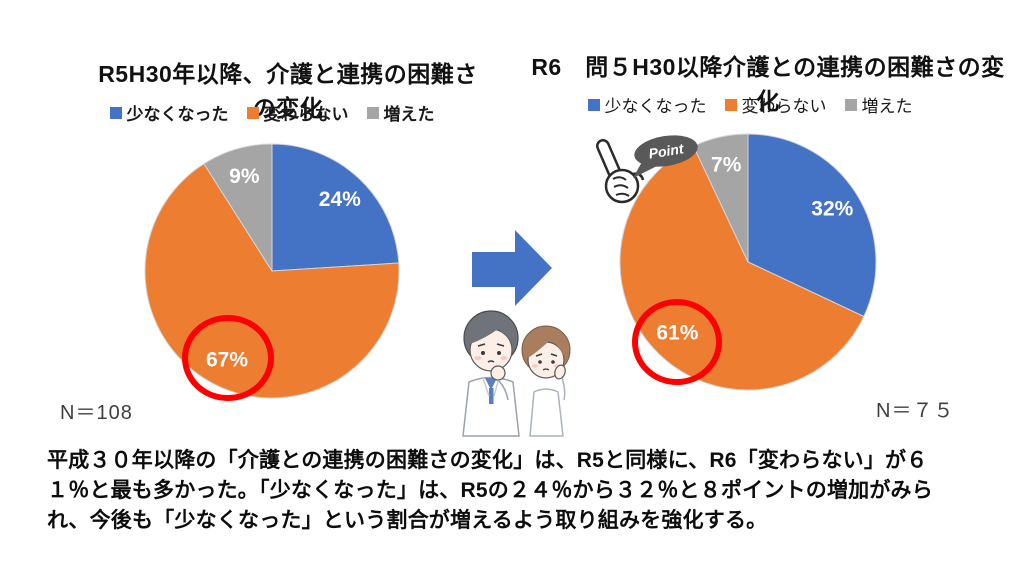  What do you see at coordinates (288, 91) in the screenshot?
I see `left-chart-title: R5H30年以降、介護と連携の困難さの変化` at bounding box center [288, 91].